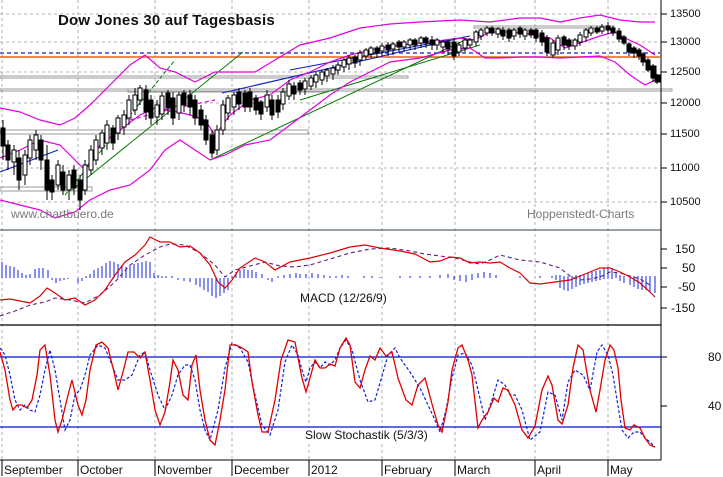 This screenshot has width=723, height=477. What do you see at coordinates (366, 435) in the screenshot?
I see `stoch-label: Slow Stochastik (5/3/3)` at bounding box center [366, 435].